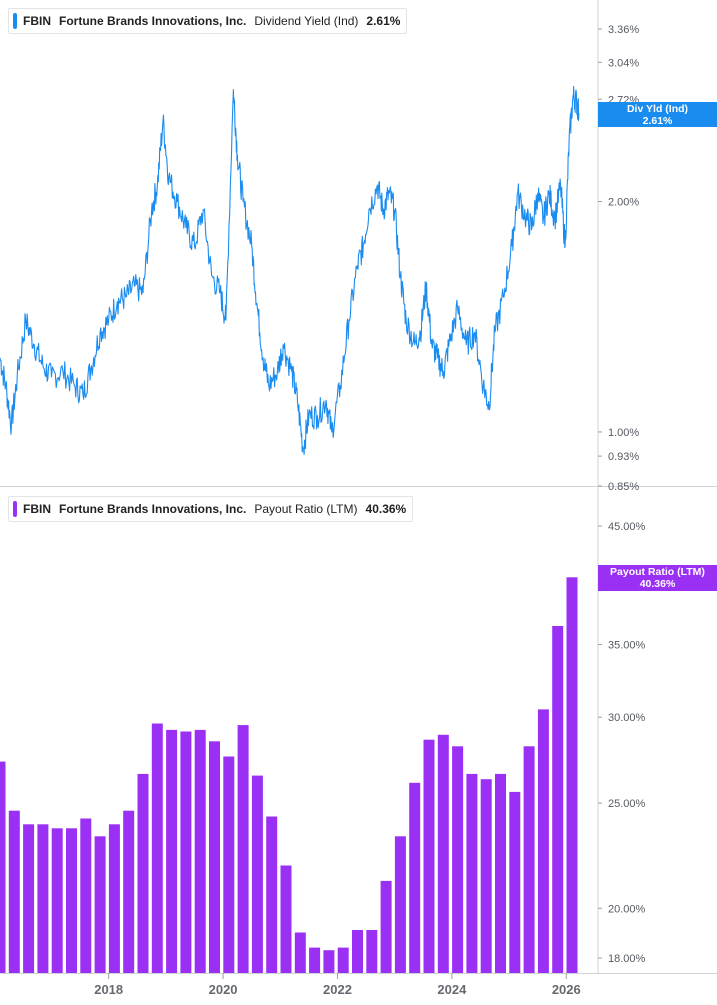 The height and width of the screenshot is (1005, 717). I want to click on payout-legend-metric: Payout Ratio (LTM), so click(306, 509).